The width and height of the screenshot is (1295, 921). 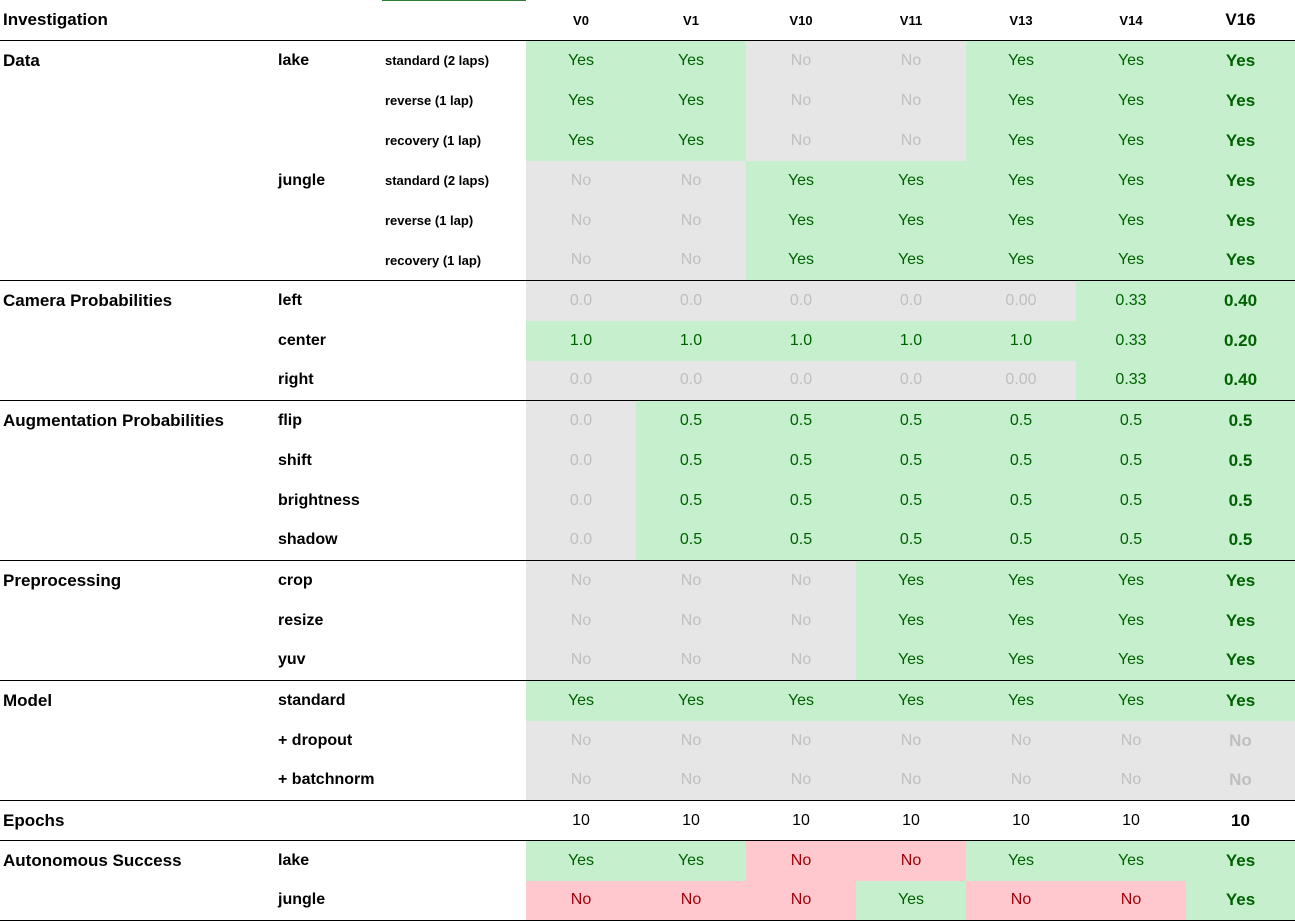 What do you see at coordinates (312, 700) in the screenshot?
I see `subsection-label: standard` at bounding box center [312, 700].